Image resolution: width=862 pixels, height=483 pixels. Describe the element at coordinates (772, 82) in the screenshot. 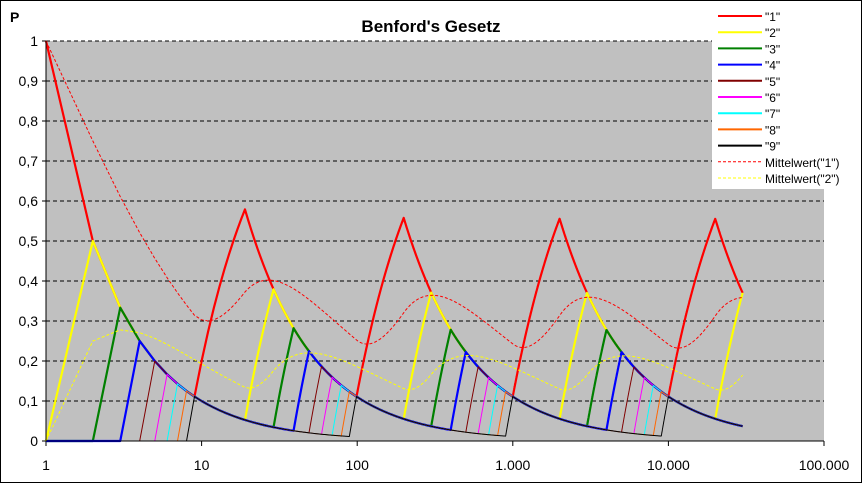

I see `legend-label: "5"` at that location.